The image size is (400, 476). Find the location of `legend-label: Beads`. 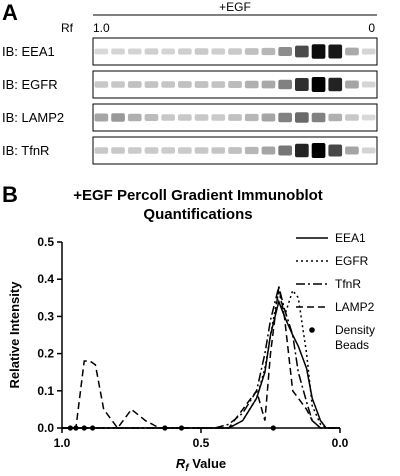

legend-label: Beads is located at coordinates (352, 345).